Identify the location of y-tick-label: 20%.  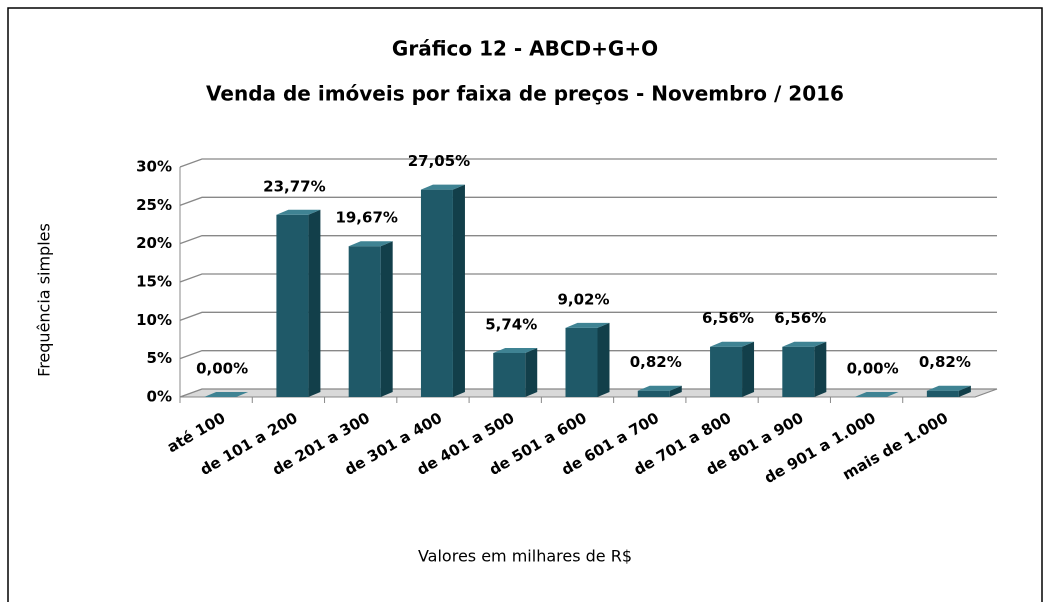
(154, 243).